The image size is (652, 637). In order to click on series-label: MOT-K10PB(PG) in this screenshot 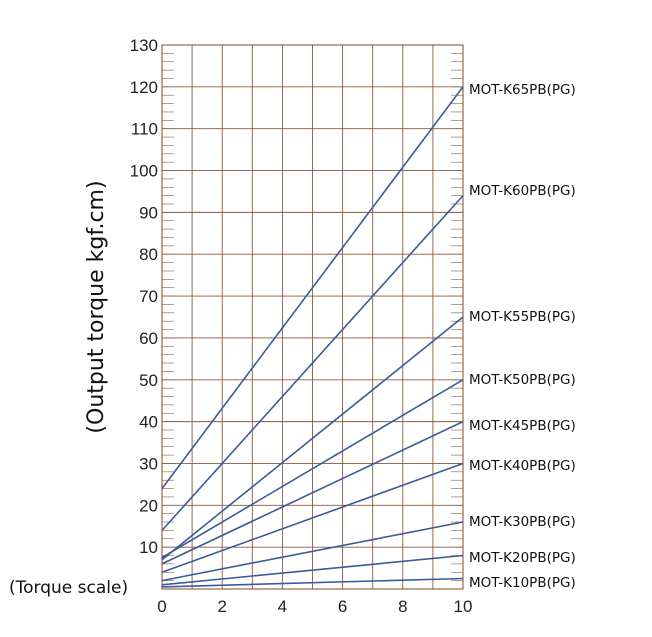, I will do `click(522, 583)`.